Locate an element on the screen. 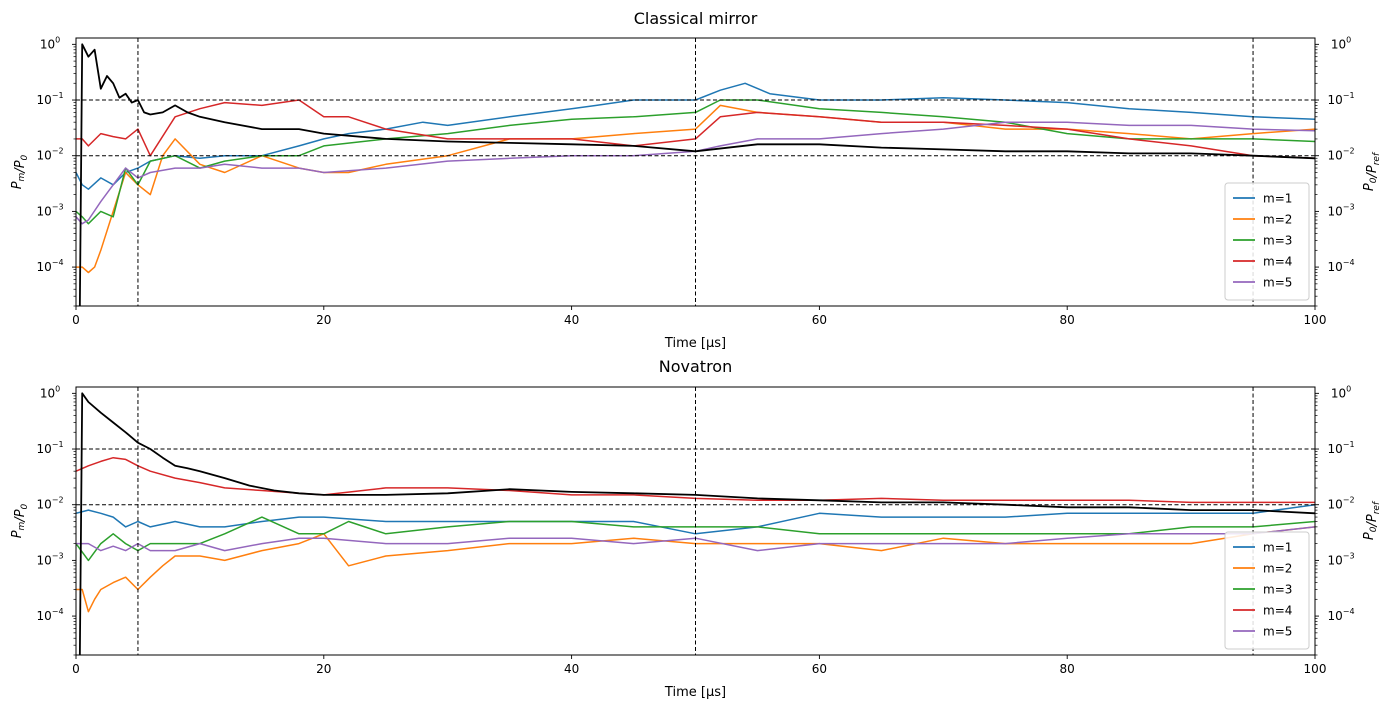  series-line-m3 is located at coordinates (695, 539).